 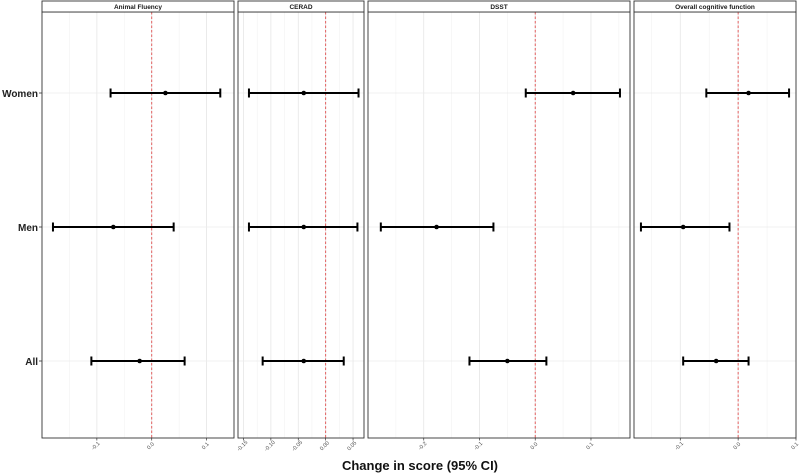 I want to click on x-tick-label-overall-cognitive-function: -0.1, so click(x=679, y=446).